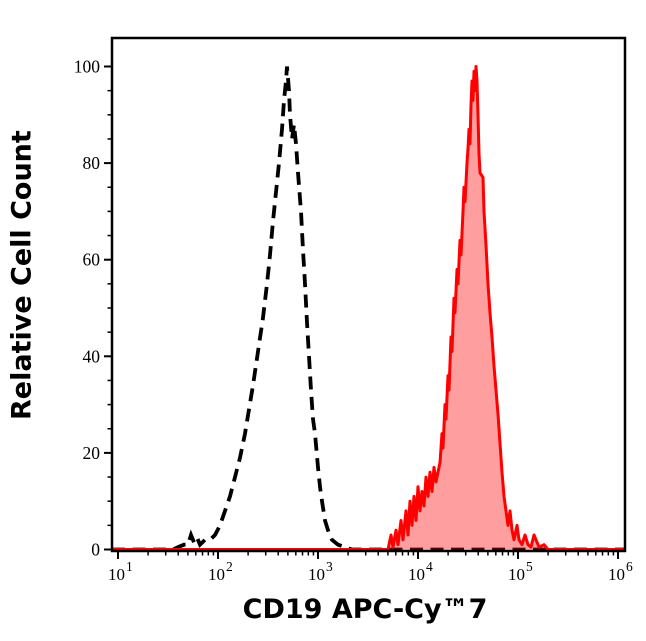  I want to click on y-tick-label-20: 20, so click(92, 453).